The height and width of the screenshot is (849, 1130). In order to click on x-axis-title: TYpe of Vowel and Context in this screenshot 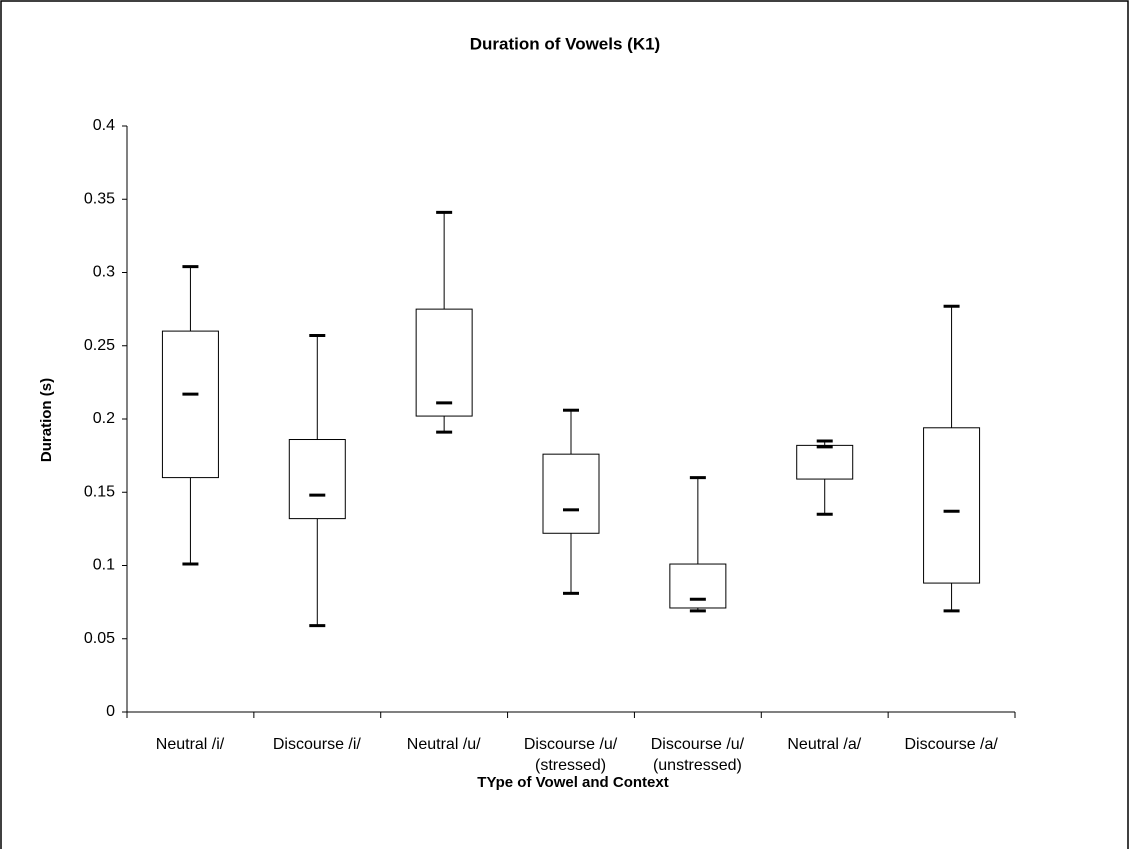, I will do `click(572, 782)`.